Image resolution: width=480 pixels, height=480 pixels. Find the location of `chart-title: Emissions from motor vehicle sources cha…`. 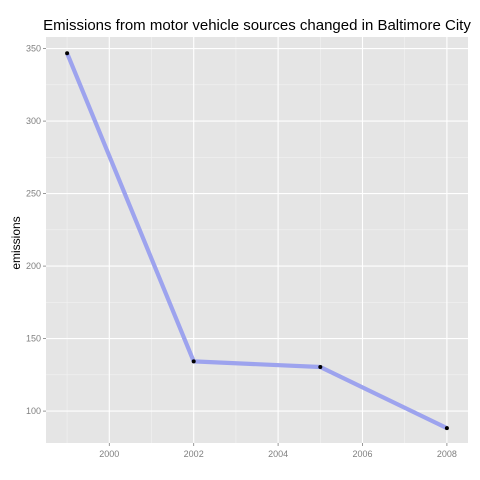

chart-title: Emissions from motor vehicle sources cha… is located at coordinates (257, 25).